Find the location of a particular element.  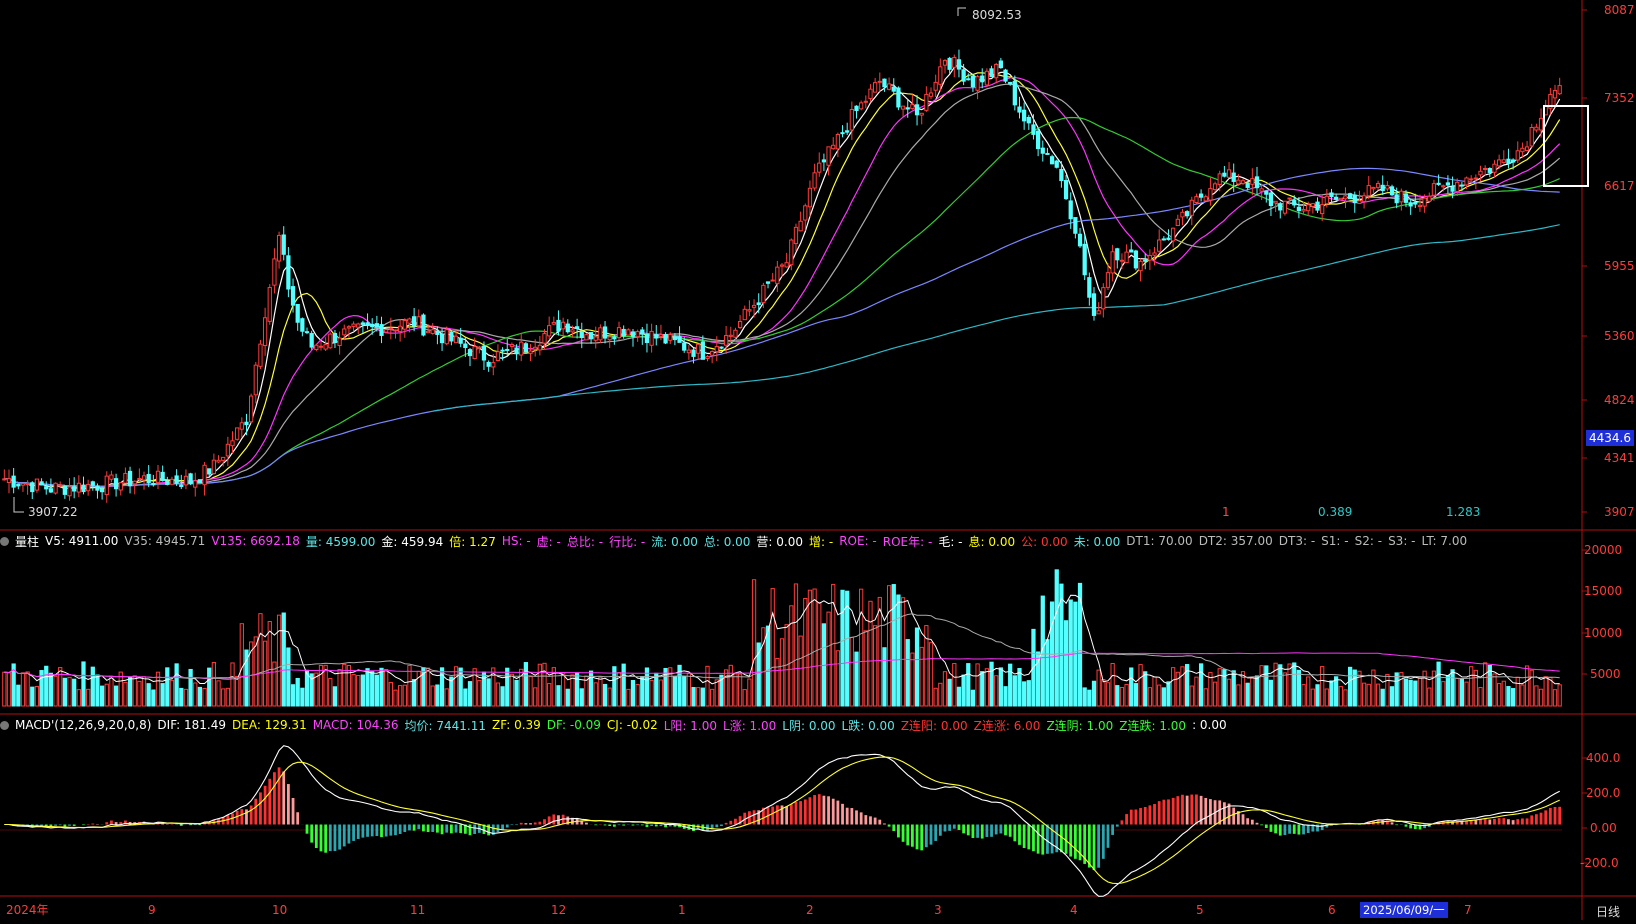

macd-tick-3: 0.00 is located at coordinates (1603, 828).